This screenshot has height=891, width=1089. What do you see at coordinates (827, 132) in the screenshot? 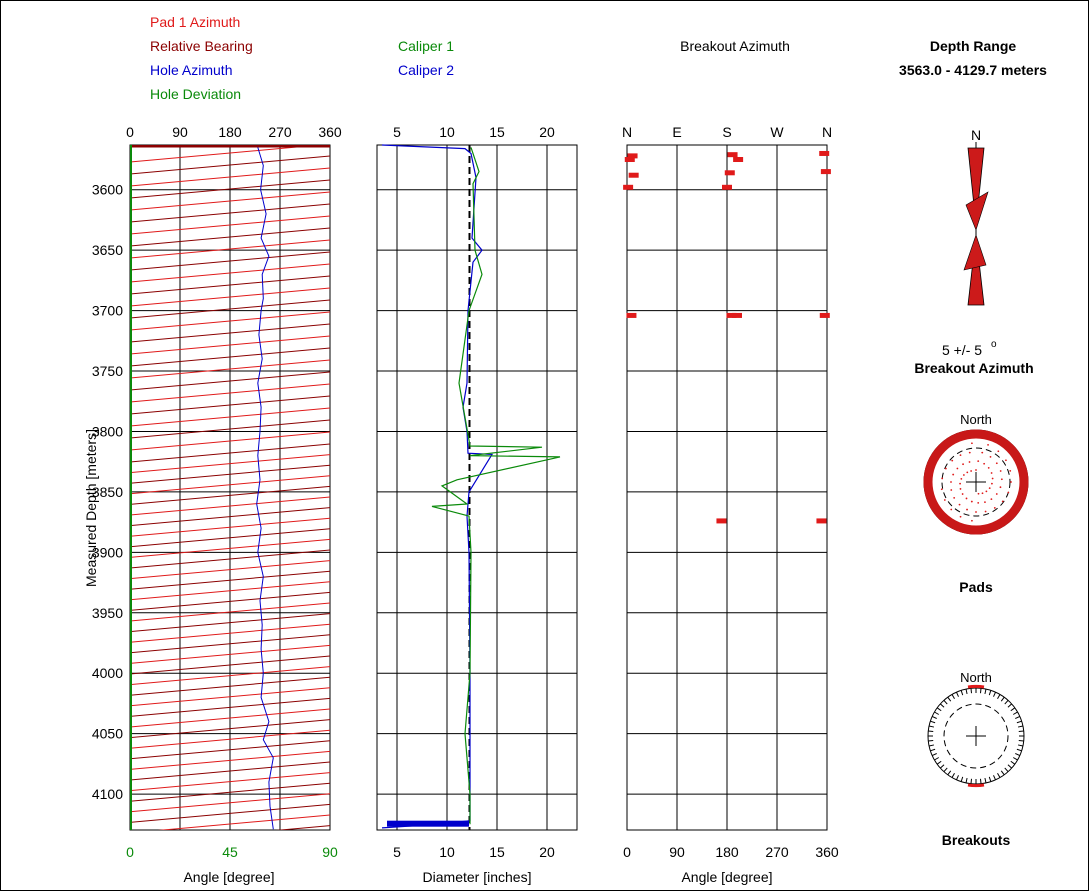
I see `breakout-top-tick: N` at bounding box center [827, 132].